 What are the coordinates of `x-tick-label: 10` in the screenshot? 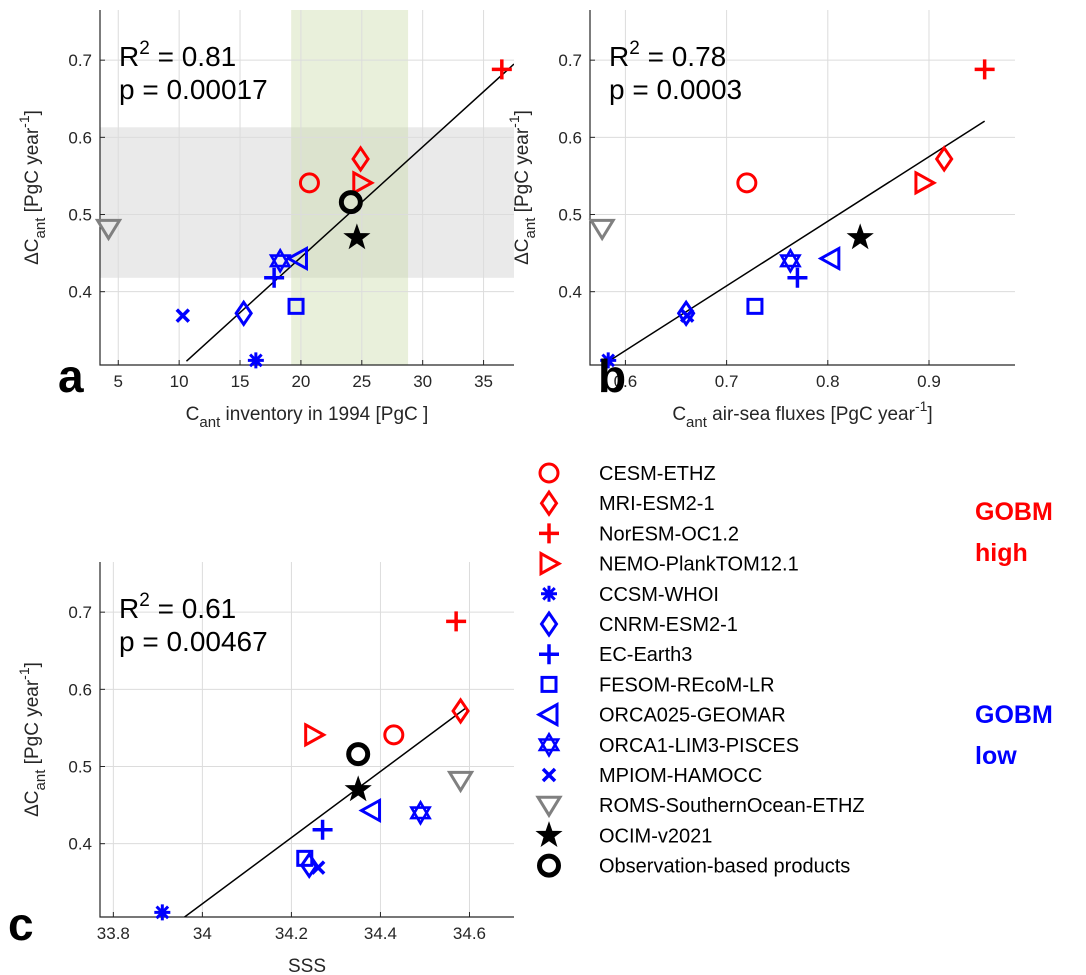 It's located at (179, 381).